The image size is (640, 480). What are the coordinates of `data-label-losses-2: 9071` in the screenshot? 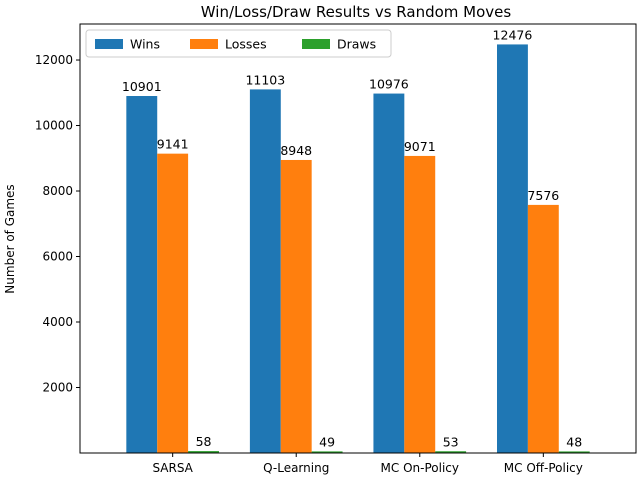 It's located at (420, 146).